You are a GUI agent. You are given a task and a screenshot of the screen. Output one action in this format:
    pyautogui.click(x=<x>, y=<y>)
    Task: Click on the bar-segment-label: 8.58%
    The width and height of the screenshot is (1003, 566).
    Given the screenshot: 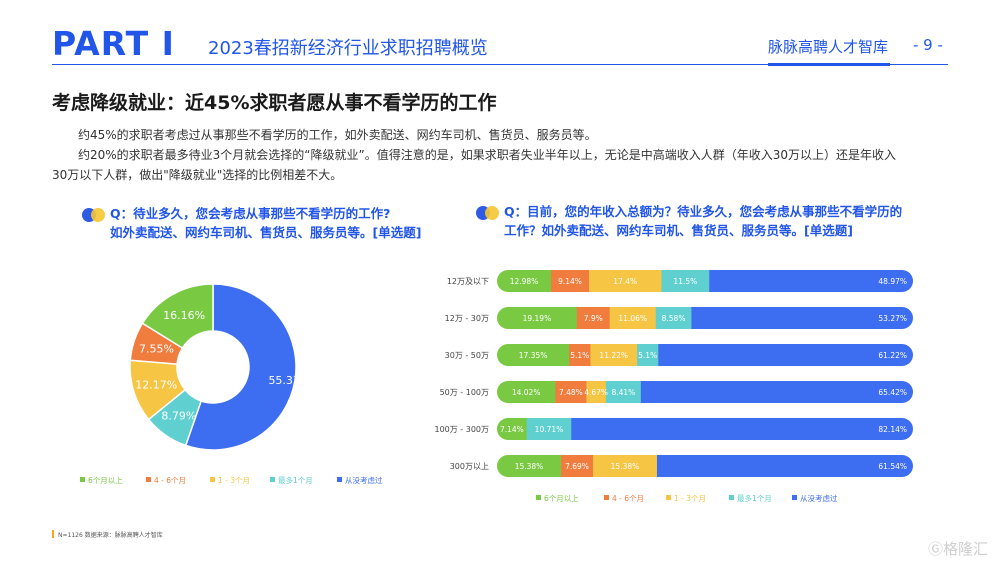 What is the action you would take?
    pyautogui.click(x=674, y=318)
    